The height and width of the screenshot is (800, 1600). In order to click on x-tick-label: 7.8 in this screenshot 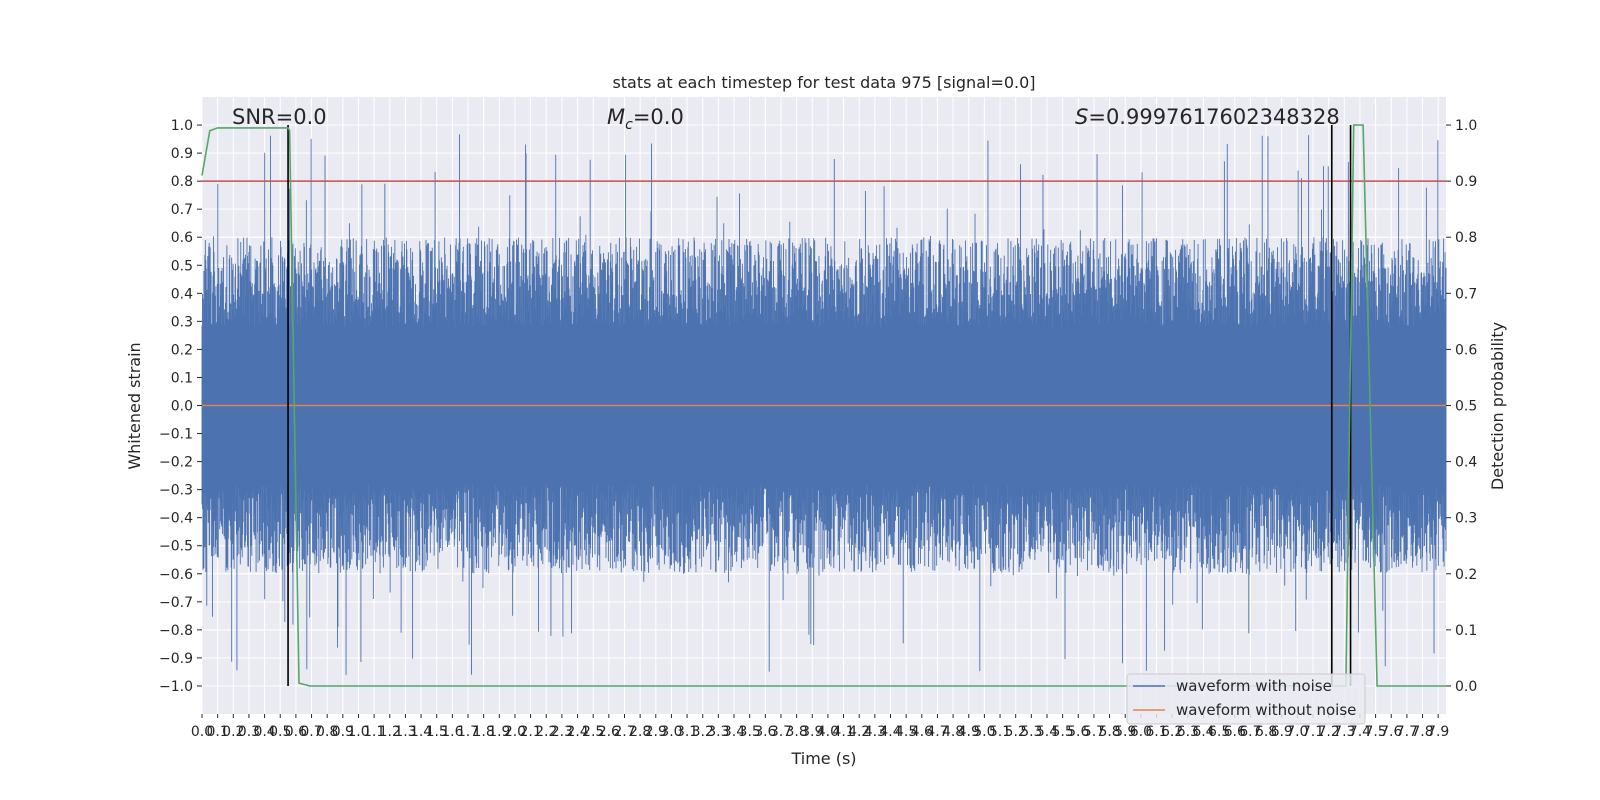, I will do `click(1422, 732)`.